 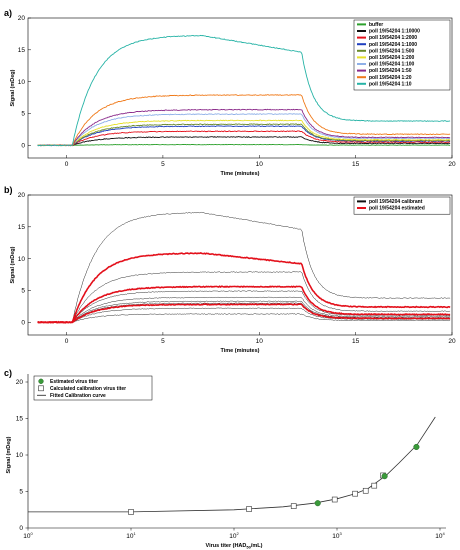 I want to click on x-axis-title: Virus titer (HAD50/mL), so click(x=234, y=546).